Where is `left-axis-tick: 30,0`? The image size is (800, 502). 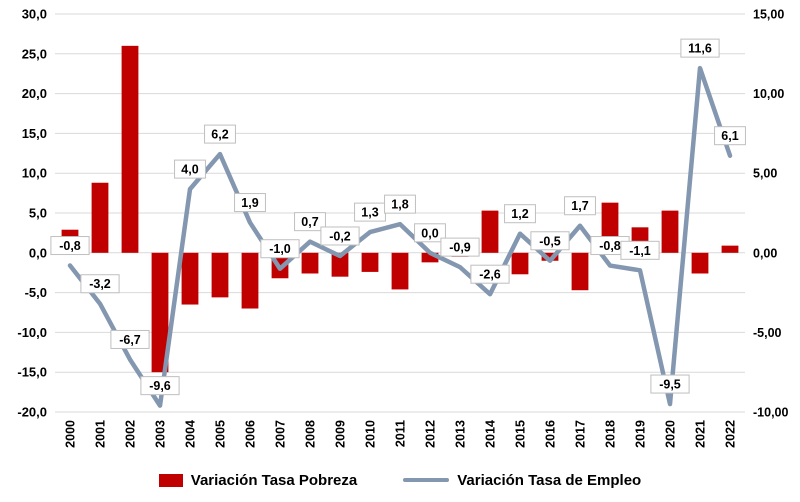
left-axis-tick: 30,0 is located at coordinates (34, 14).